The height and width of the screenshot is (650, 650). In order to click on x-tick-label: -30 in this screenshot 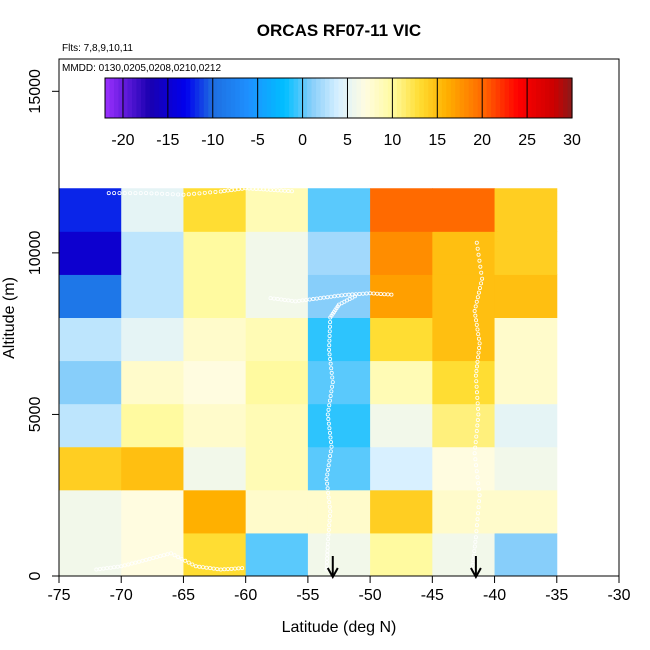, I will do `click(618, 595)`.